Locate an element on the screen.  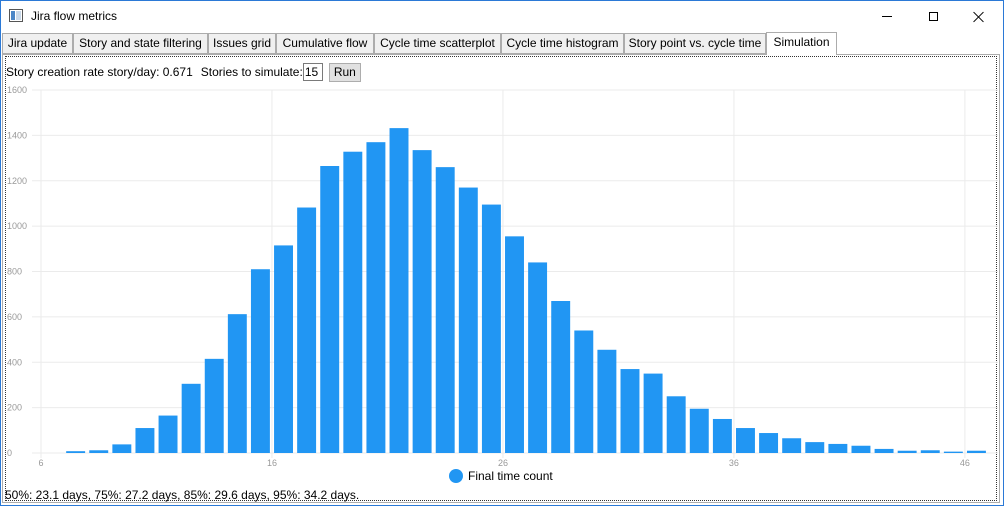
stories-to-simulate-label: Stories to simulate: is located at coordinates (251, 72).